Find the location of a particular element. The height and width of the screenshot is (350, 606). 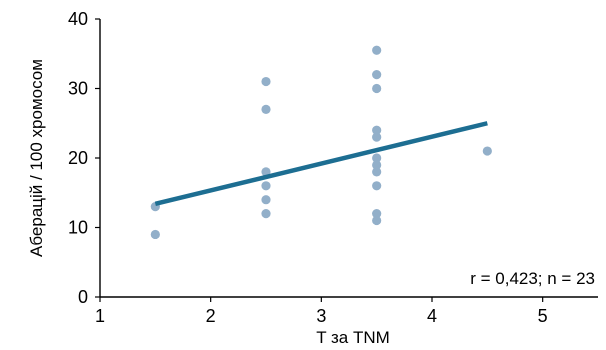

y-axis-title: Аберацій / 100 хромосом is located at coordinates (36, 158).